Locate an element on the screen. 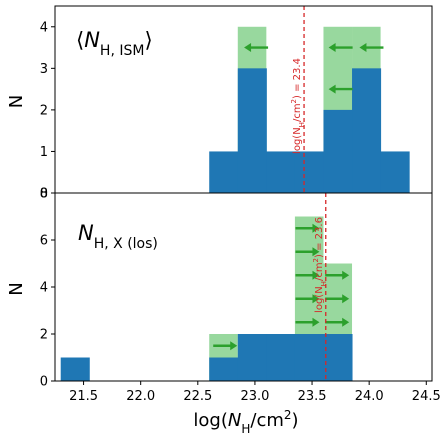 Image resolution: width=444 pixels, height=441 pixels. x-tick-label: 23.5 is located at coordinates (312, 396).